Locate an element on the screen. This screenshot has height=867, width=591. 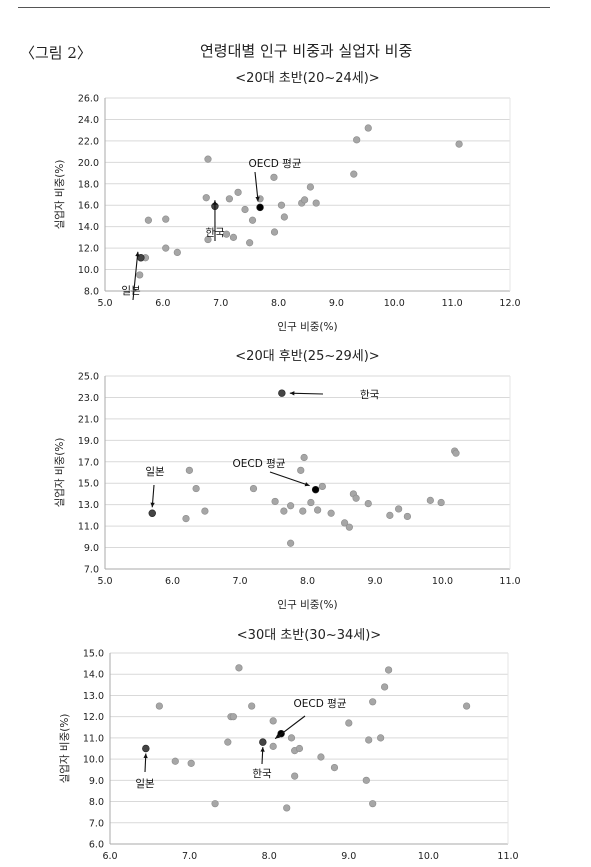
y-tick-label: 15.0 is located at coordinates (88, 484).